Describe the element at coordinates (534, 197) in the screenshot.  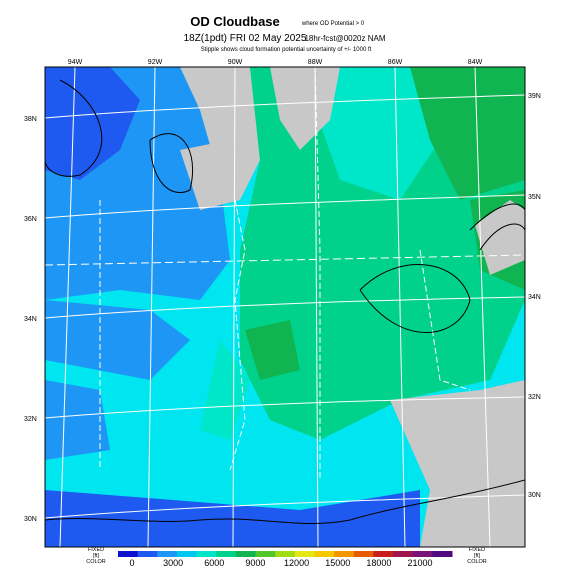
I see `lat-label: 35N` at that location.